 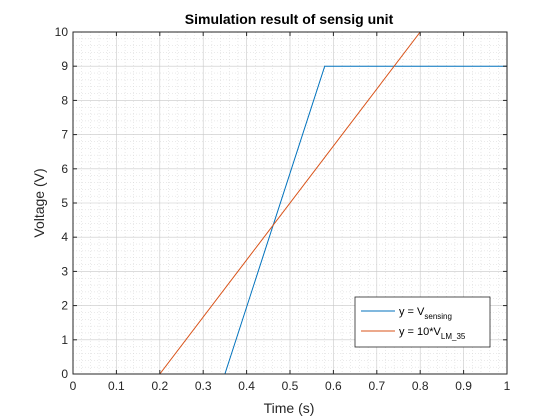 What do you see at coordinates (246, 386) in the screenshot?
I see `x-tick-label: 0.4` at bounding box center [246, 386].